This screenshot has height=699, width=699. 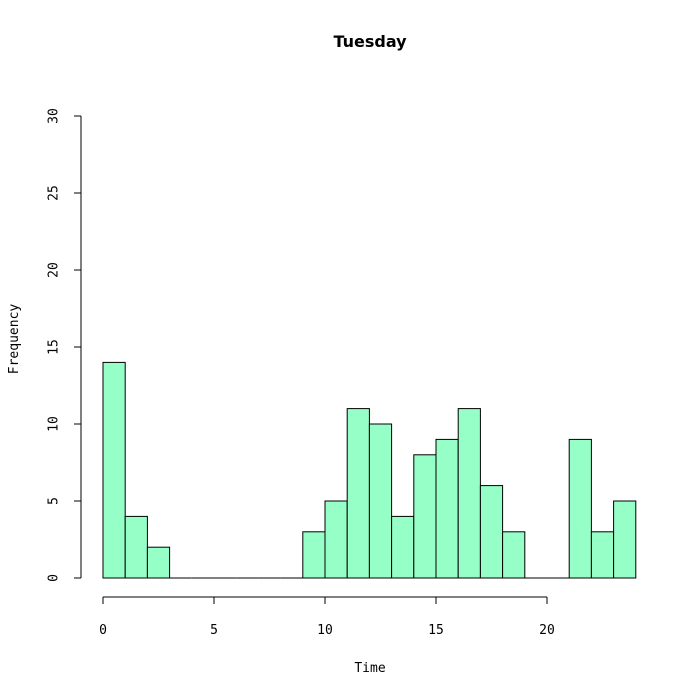 What do you see at coordinates (325, 630) in the screenshot?
I see `x-tick-label: 10` at bounding box center [325, 630].